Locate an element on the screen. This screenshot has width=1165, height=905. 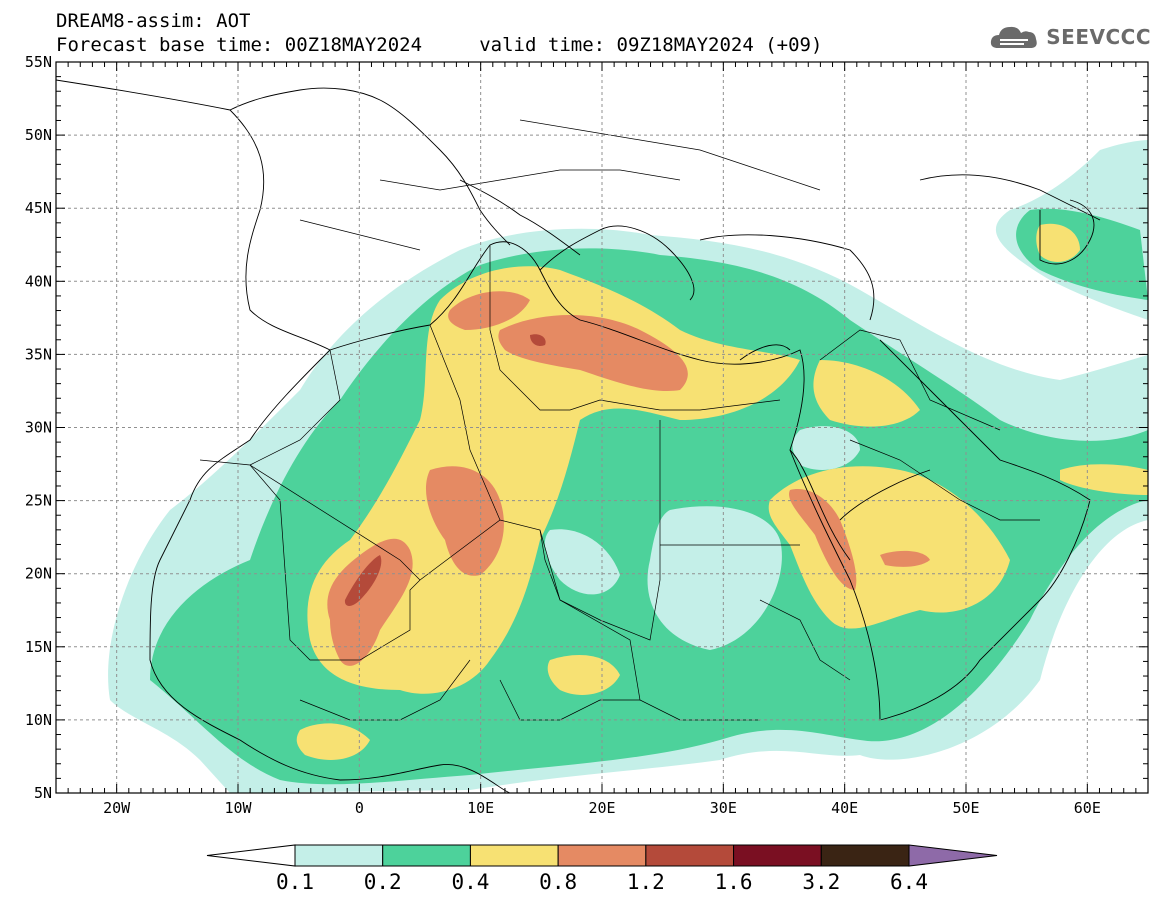
colorbar-label: 6.4 is located at coordinates (909, 882).